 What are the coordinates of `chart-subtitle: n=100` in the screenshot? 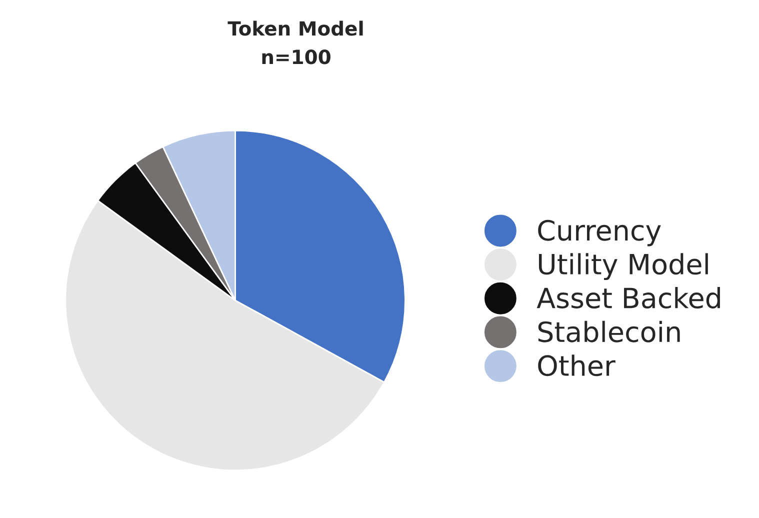 It's located at (296, 57).